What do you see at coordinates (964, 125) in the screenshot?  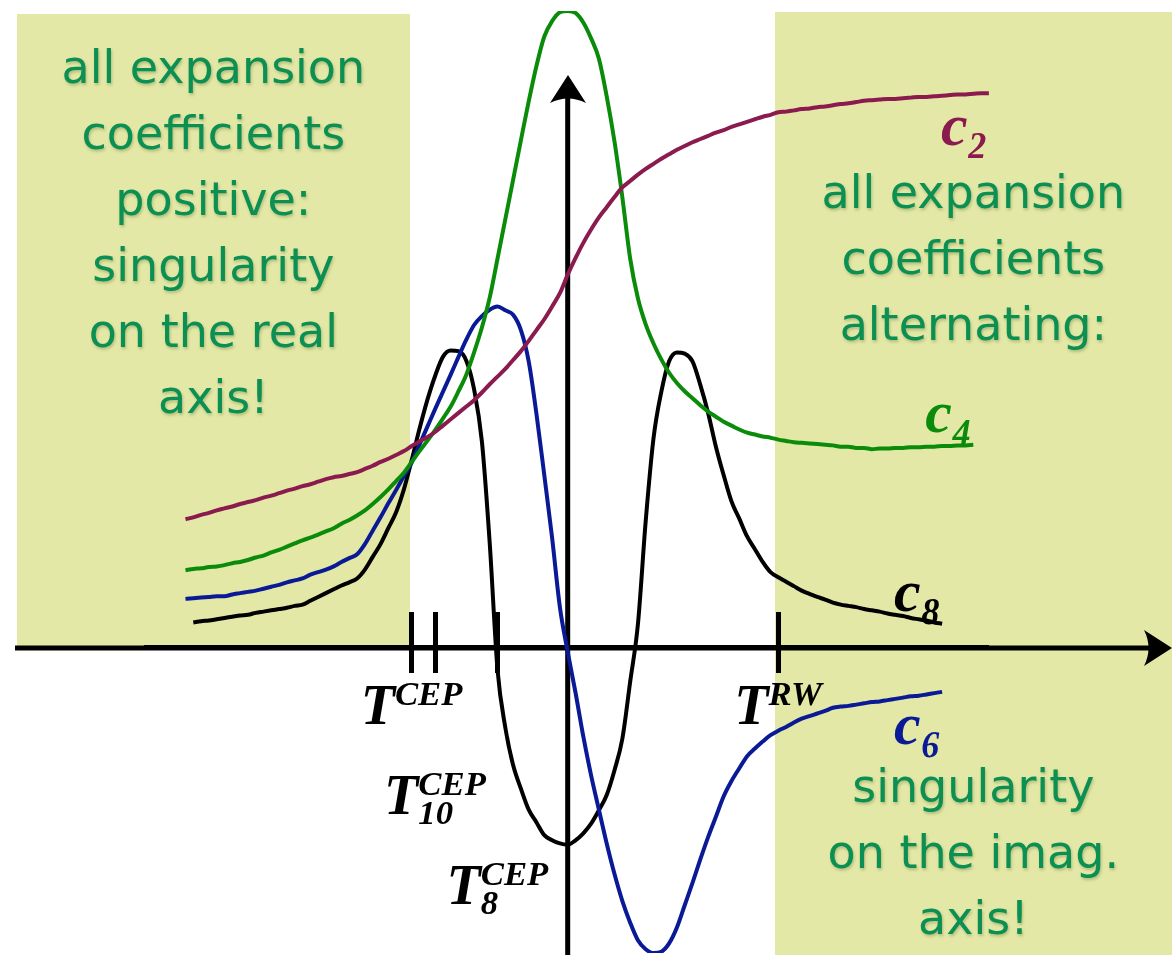 I see `series-label: c₂` at bounding box center [964, 125].